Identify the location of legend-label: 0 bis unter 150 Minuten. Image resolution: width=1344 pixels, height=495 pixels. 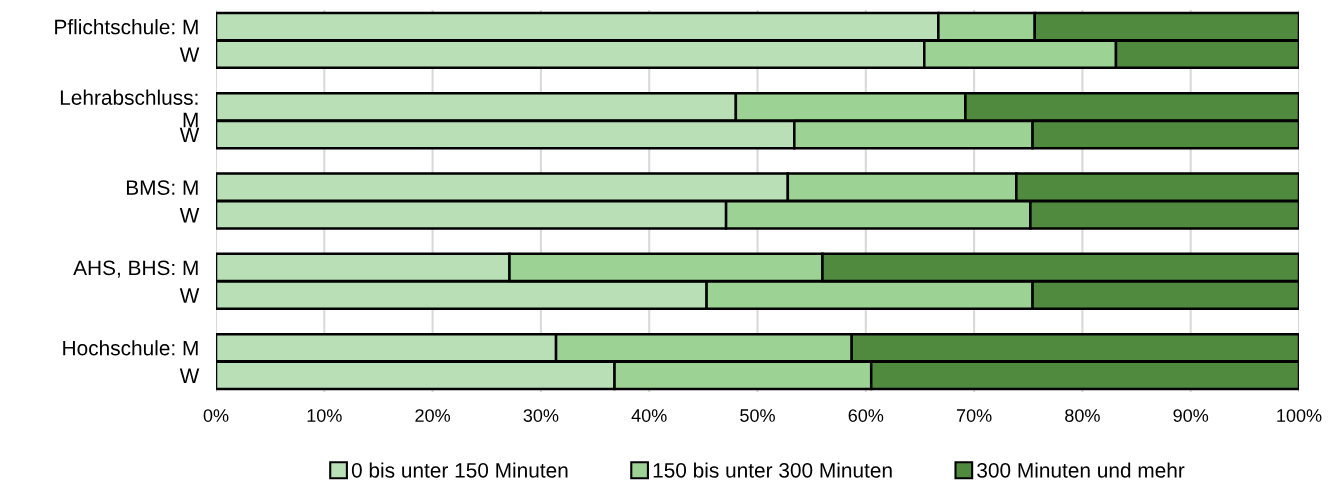
(459, 470).